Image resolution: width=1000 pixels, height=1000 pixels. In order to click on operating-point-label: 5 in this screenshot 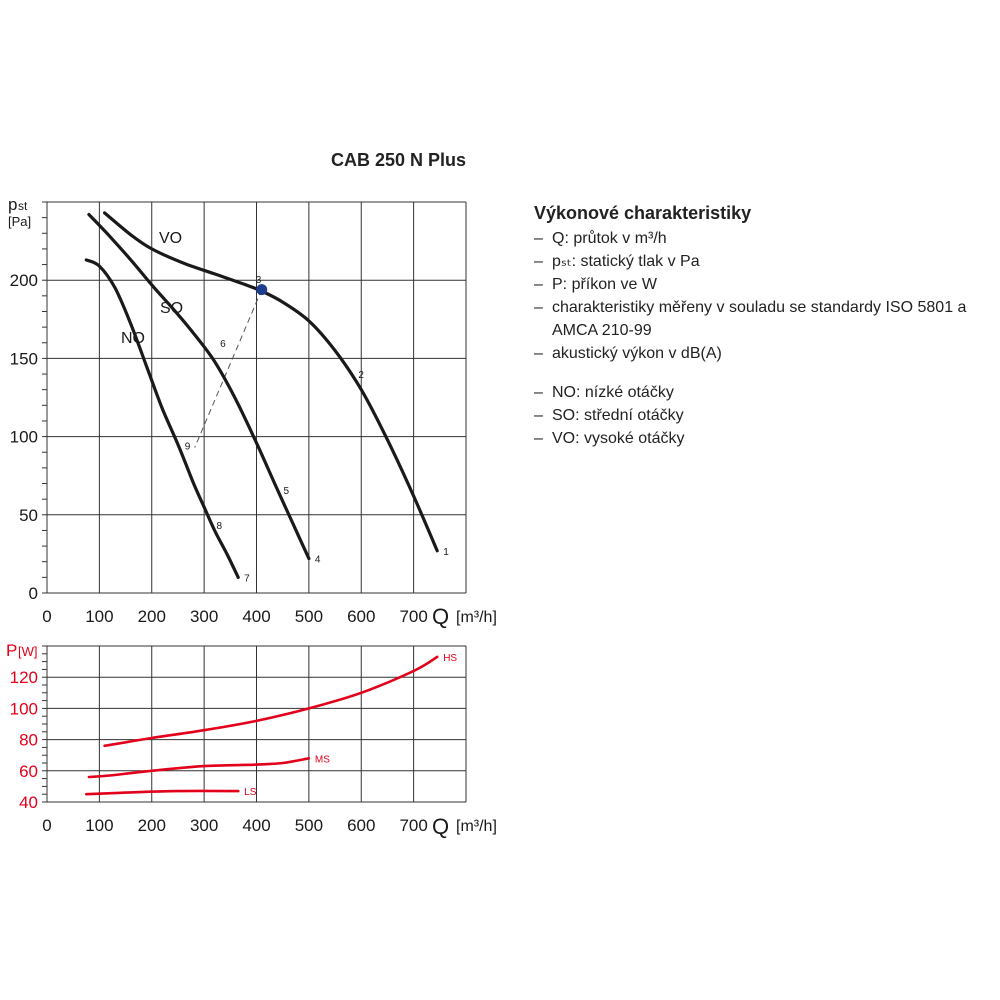, I will do `click(286, 491)`.